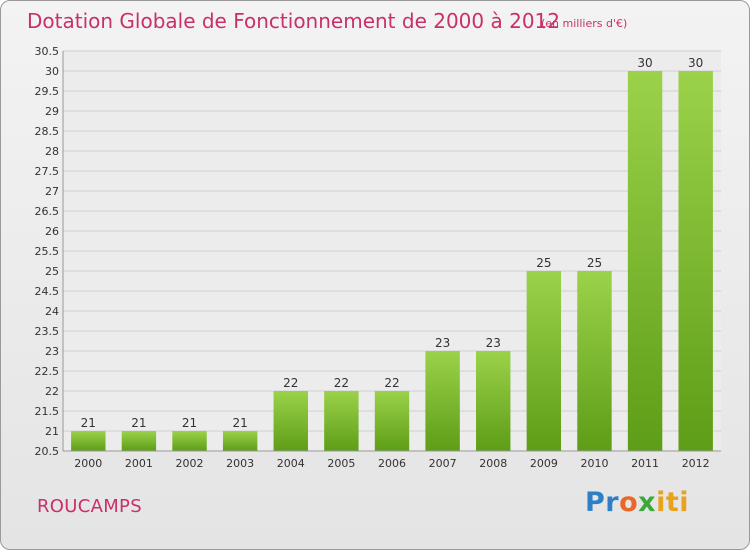  What do you see at coordinates (52, 311) in the screenshot?
I see `y-tick-label: 24` at bounding box center [52, 311].